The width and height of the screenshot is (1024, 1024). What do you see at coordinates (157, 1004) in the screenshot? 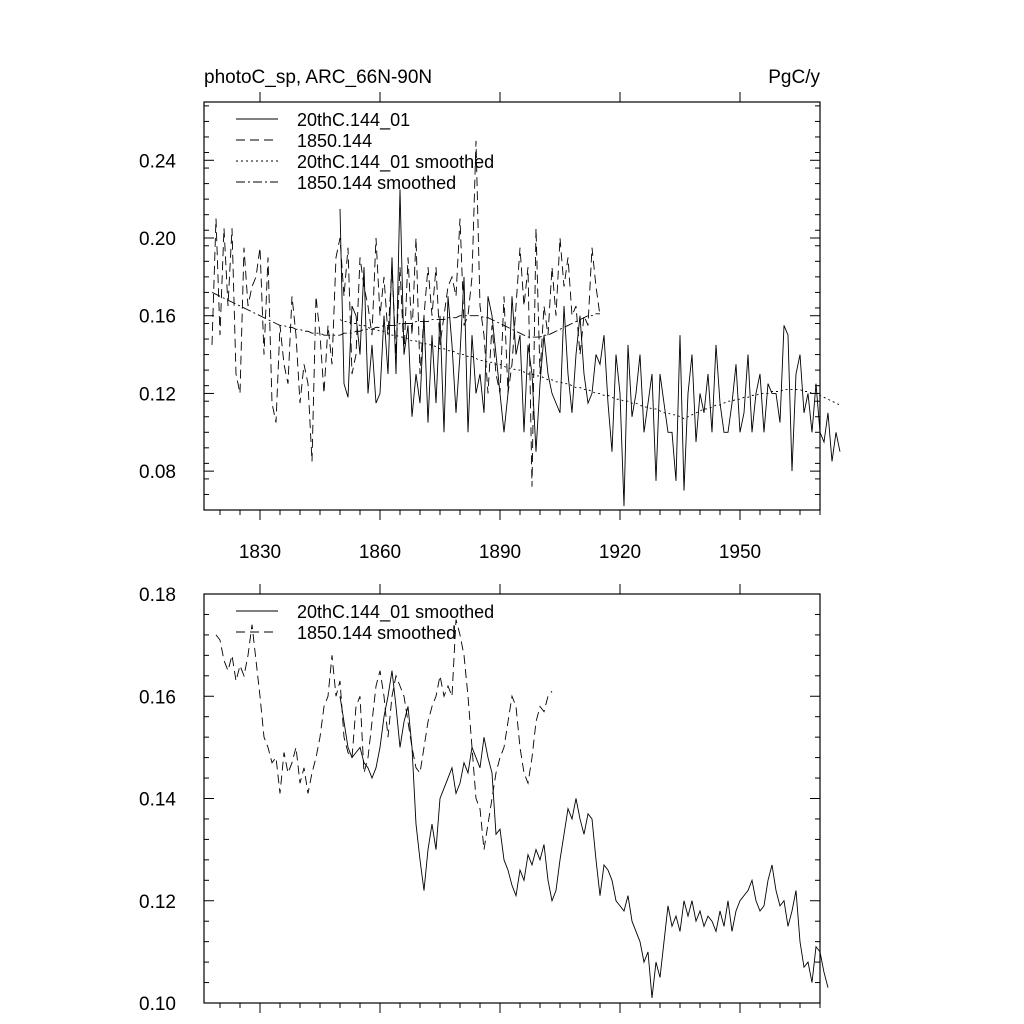
I see `y-tick-label: 0.10` at bounding box center [157, 1004].